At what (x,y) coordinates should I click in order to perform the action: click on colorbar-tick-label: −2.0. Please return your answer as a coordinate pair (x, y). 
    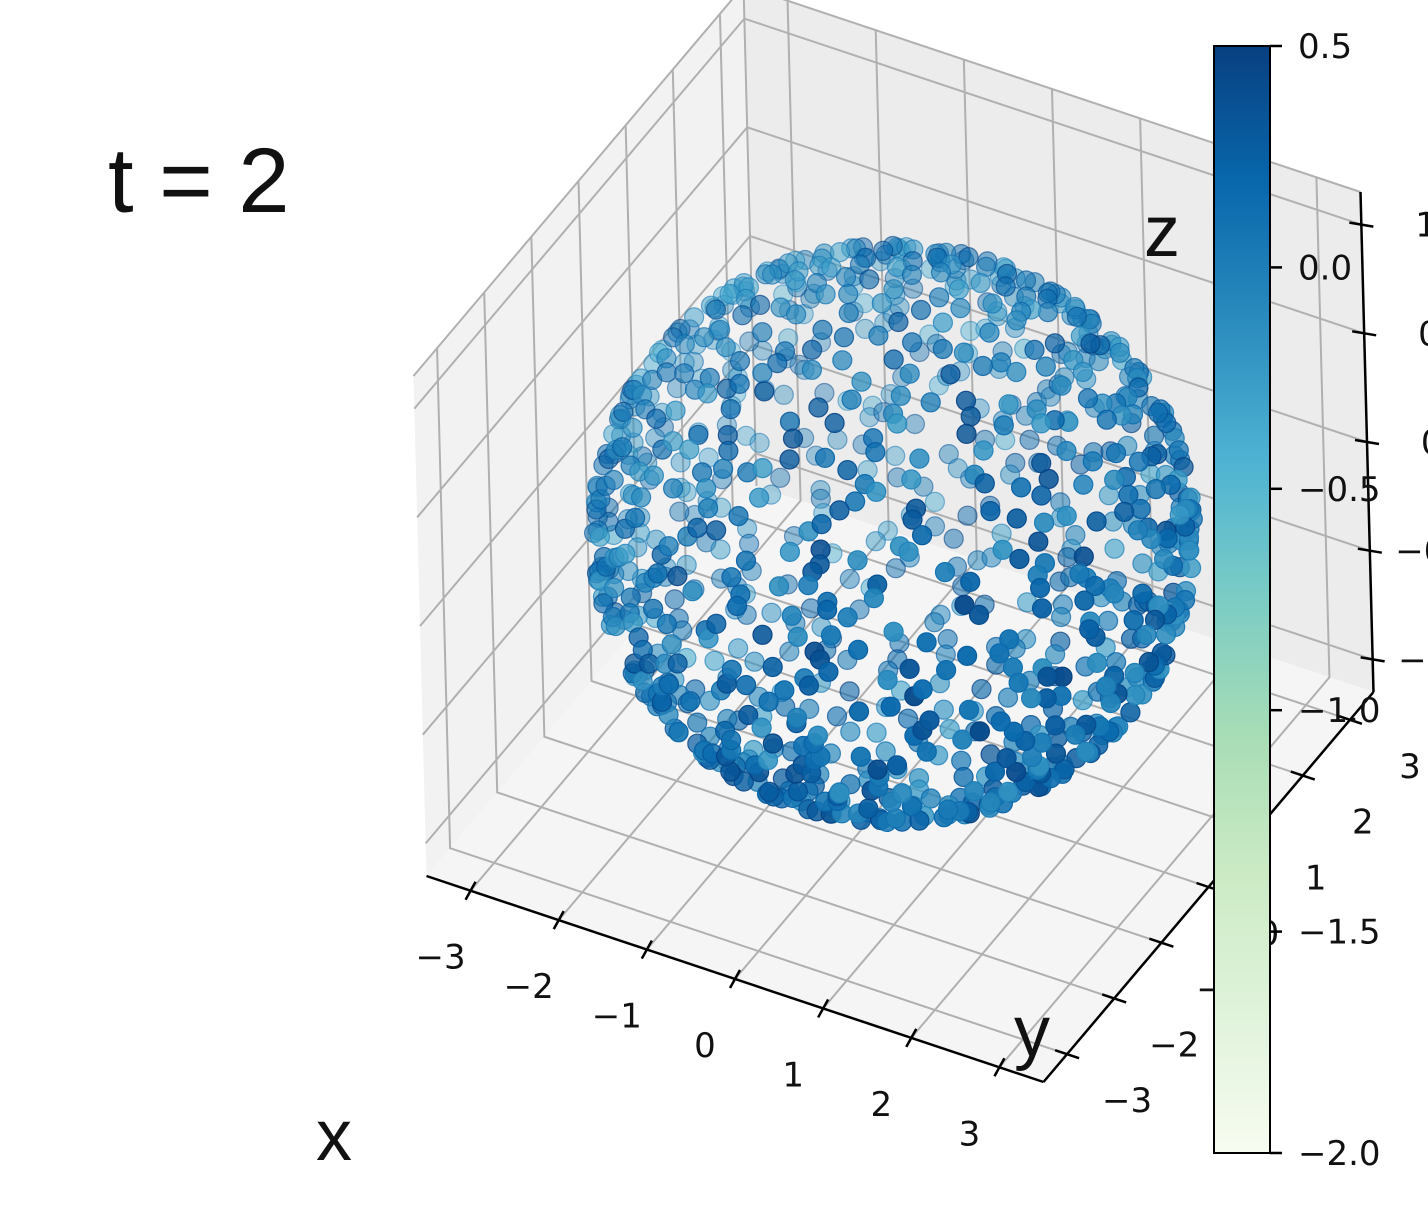
    Looking at the image, I should click on (1339, 1154).